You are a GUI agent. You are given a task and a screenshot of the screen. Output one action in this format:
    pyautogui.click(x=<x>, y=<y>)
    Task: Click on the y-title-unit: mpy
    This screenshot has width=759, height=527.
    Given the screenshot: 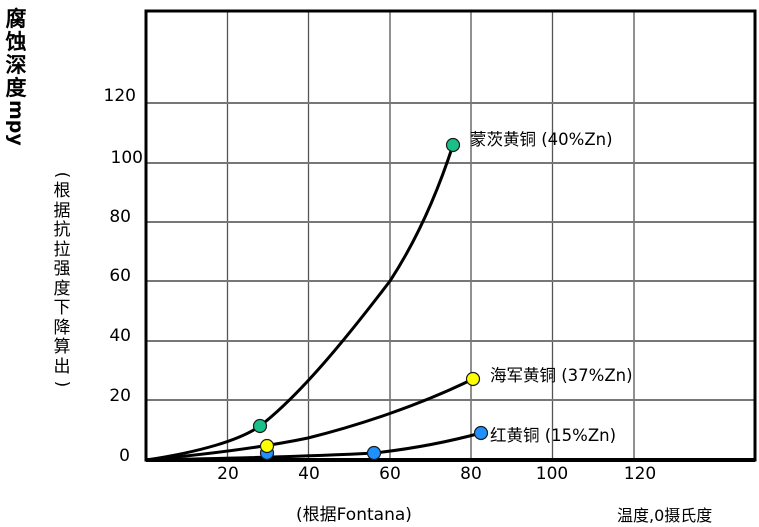 What is the action you would take?
    pyautogui.click(x=16, y=123)
    